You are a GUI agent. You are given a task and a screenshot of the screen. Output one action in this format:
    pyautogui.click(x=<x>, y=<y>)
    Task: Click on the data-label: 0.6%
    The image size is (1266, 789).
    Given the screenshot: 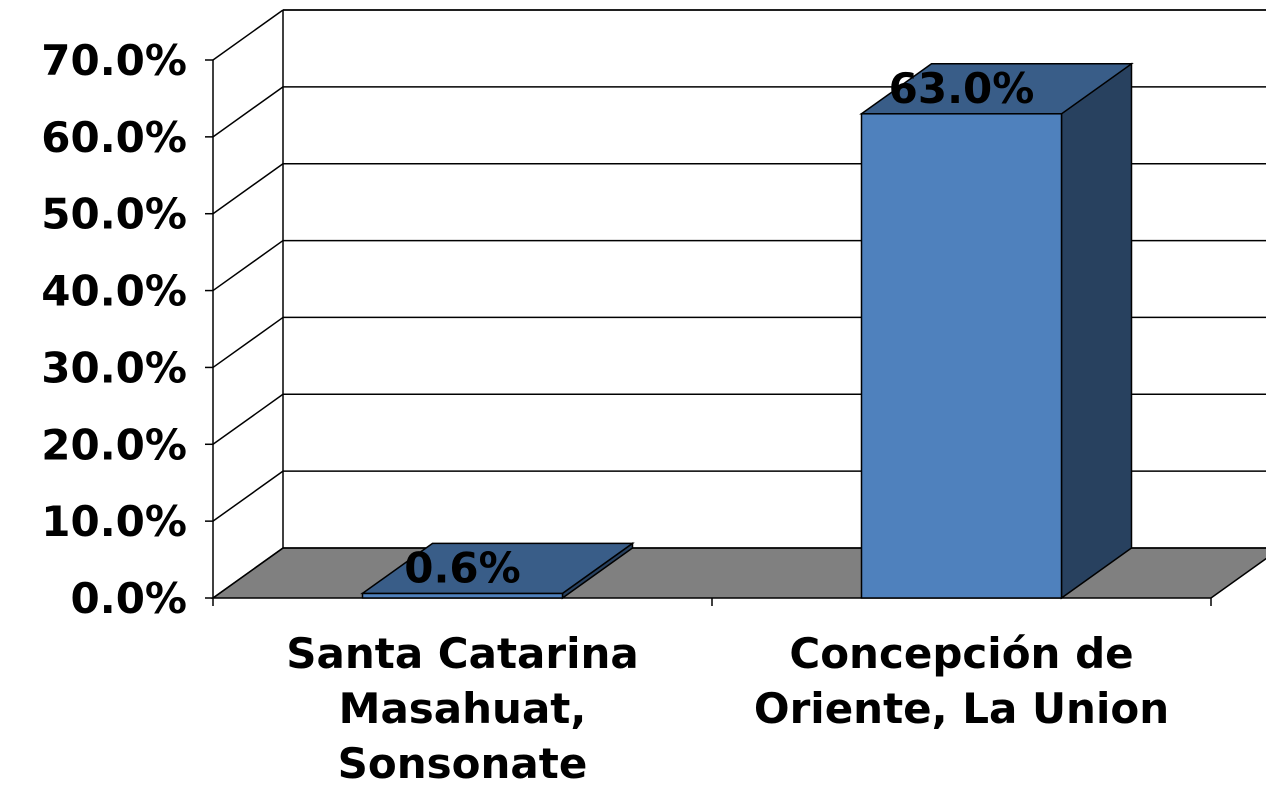 What is the action you would take?
    pyautogui.click(x=462, y=567)
    